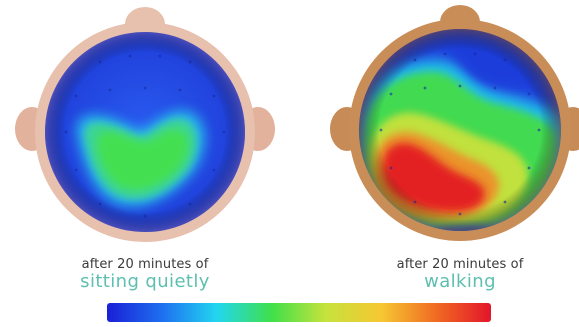 This screenshot has width=579, height=327. What do you see at coordinates (460, 281) in the screenshot?
I see `caption-walking-line2: walking` at bounding box center [460, 281].